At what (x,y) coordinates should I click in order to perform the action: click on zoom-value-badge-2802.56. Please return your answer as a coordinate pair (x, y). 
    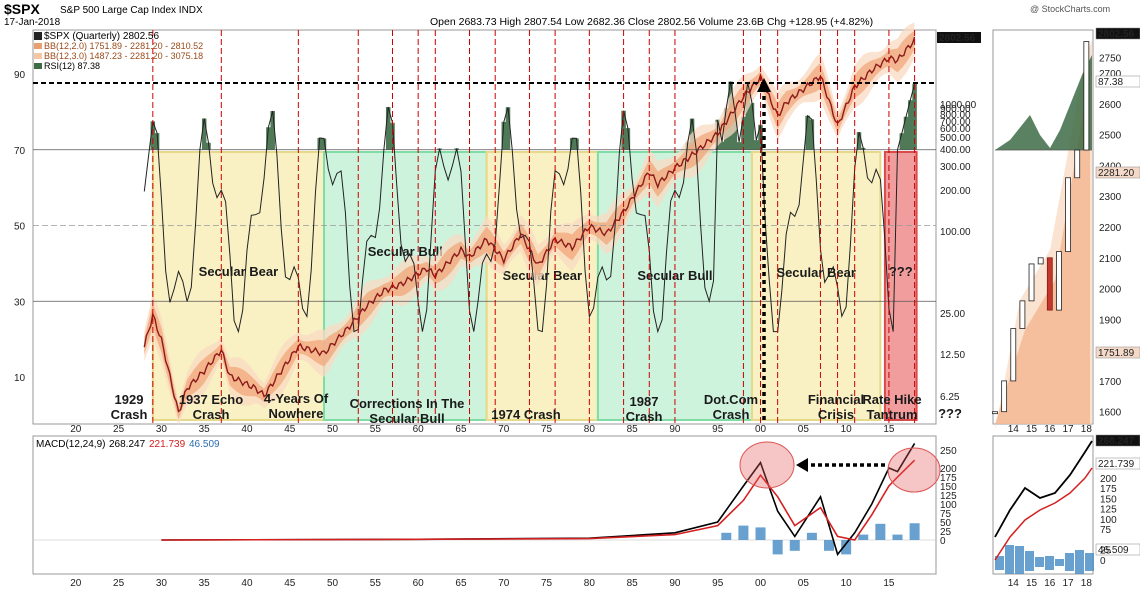
    Looking at the image, I should click on (1117, 33).